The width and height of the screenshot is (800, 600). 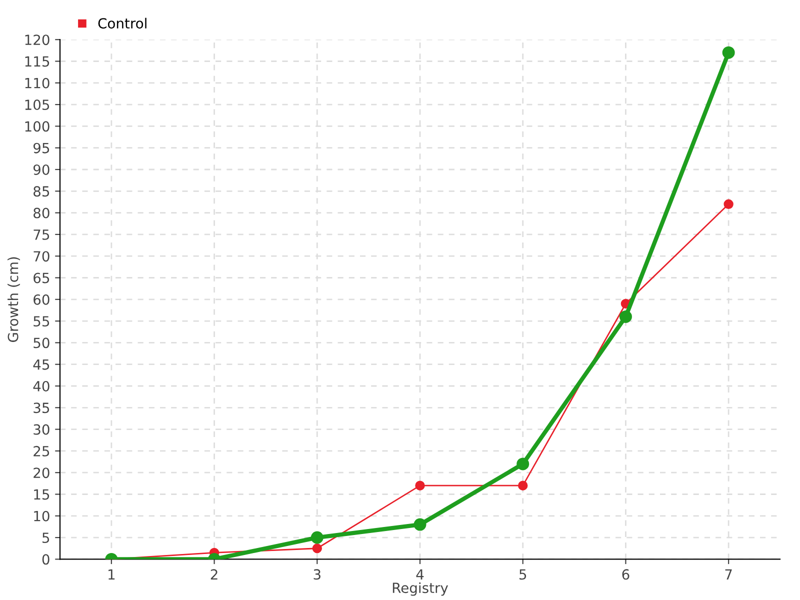 I want to click on y-tick-label: 5, so click(x=46, y=538).